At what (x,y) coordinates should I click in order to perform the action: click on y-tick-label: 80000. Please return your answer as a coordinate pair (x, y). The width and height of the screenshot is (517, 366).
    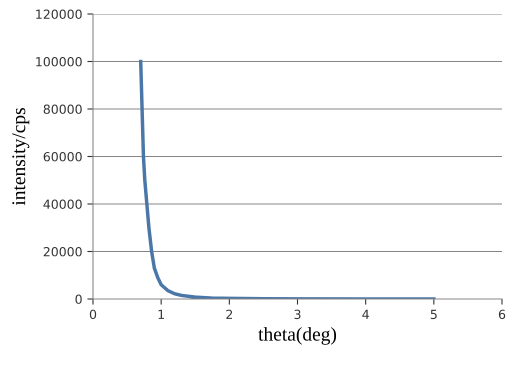
    Looking at the image, I should click on (63, 109).